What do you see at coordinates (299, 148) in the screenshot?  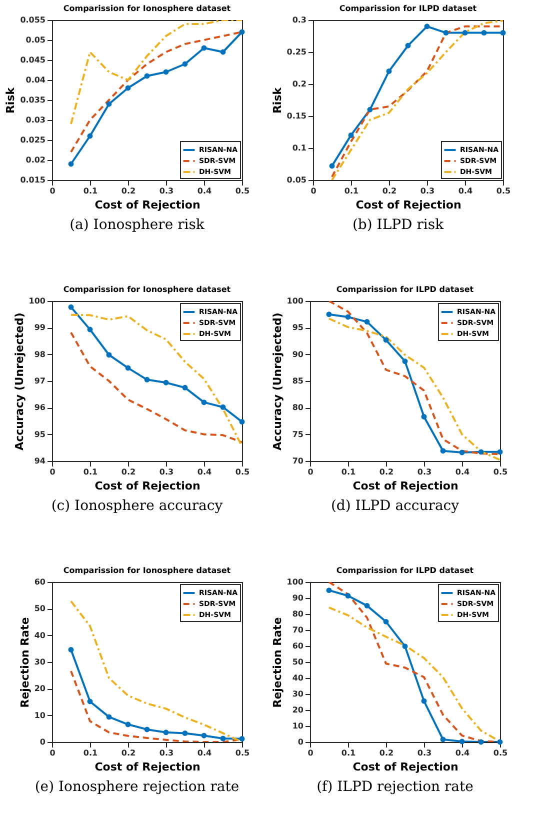 I see `y-tick-label: 0.1` at bounding box center [299, 148].